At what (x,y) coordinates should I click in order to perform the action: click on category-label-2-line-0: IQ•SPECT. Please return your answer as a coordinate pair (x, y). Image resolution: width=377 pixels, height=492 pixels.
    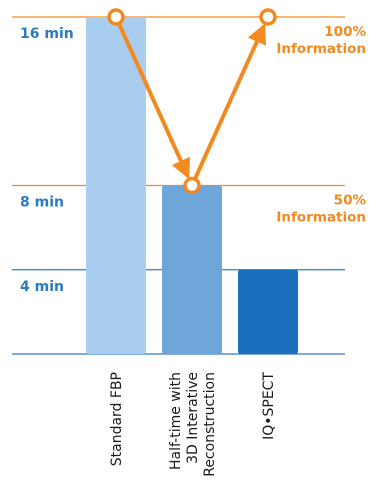
    Looking at the image, I should click on (269, 406).